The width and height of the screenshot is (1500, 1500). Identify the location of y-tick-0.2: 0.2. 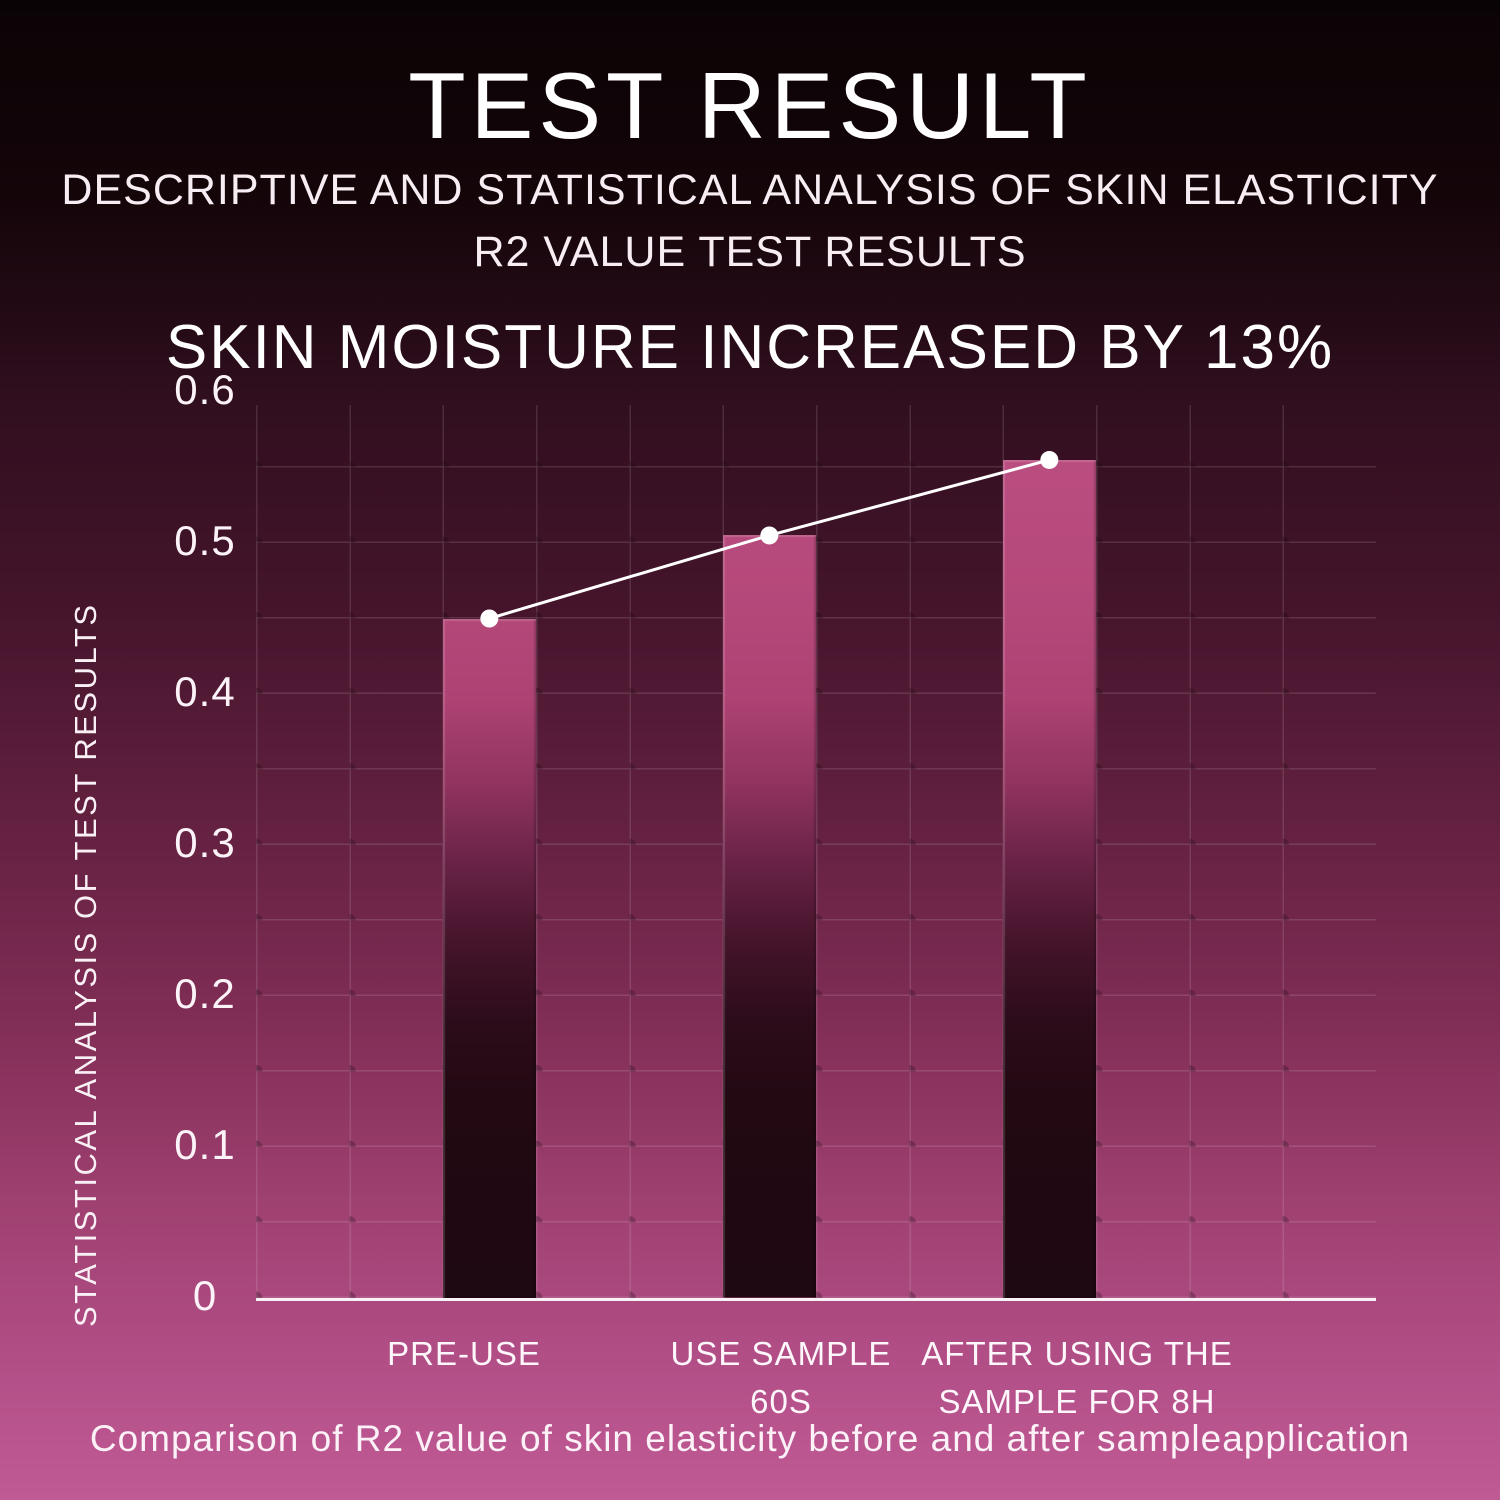
(205, 993).